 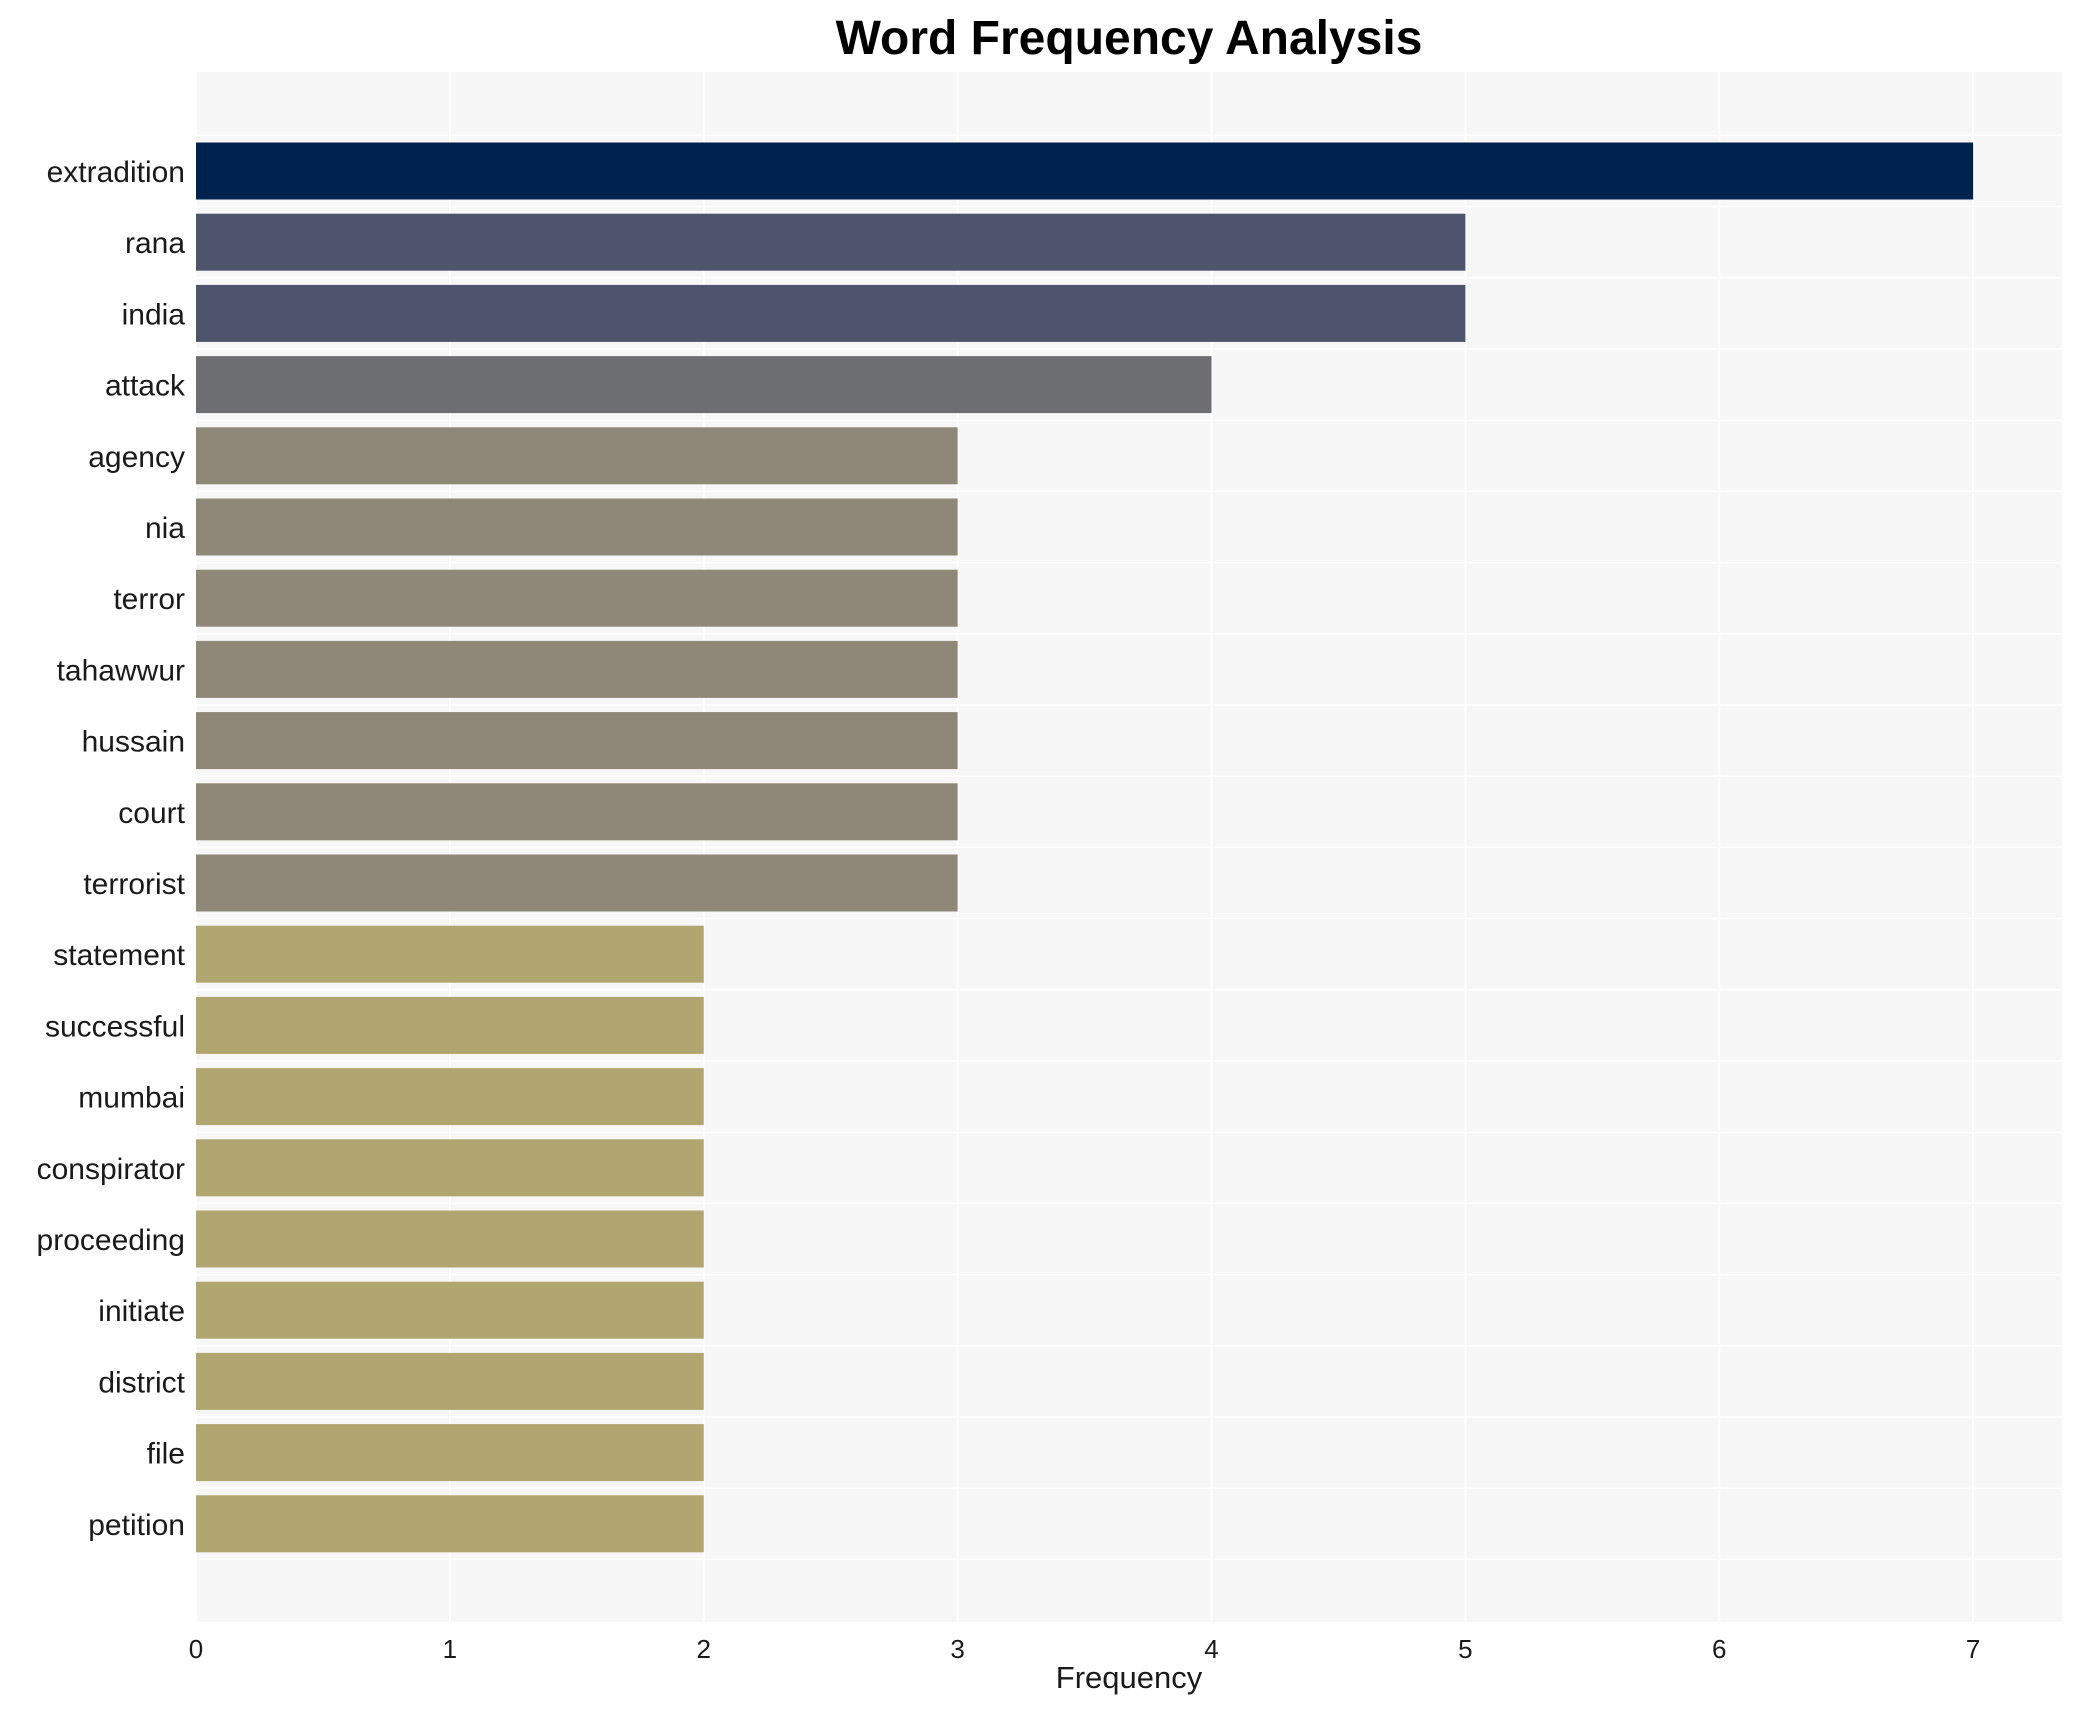 I want to click on bar-statement, so click(x=450, y=954).